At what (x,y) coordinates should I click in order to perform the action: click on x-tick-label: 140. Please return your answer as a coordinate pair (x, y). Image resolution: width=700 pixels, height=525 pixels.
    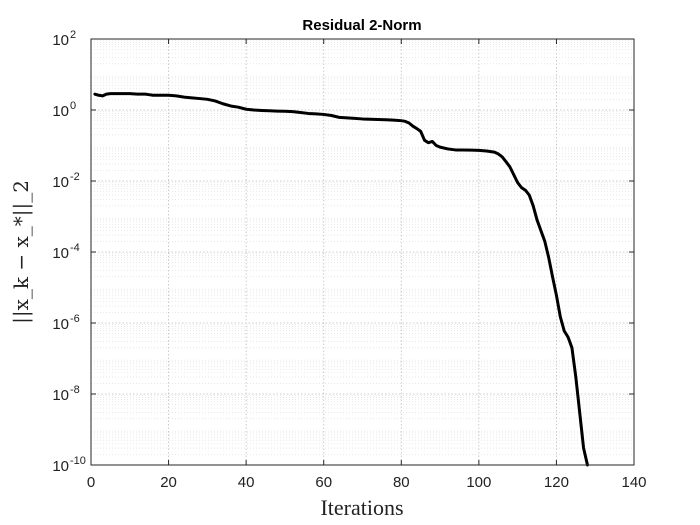
    Looking at the image, I should click on (633, 482).